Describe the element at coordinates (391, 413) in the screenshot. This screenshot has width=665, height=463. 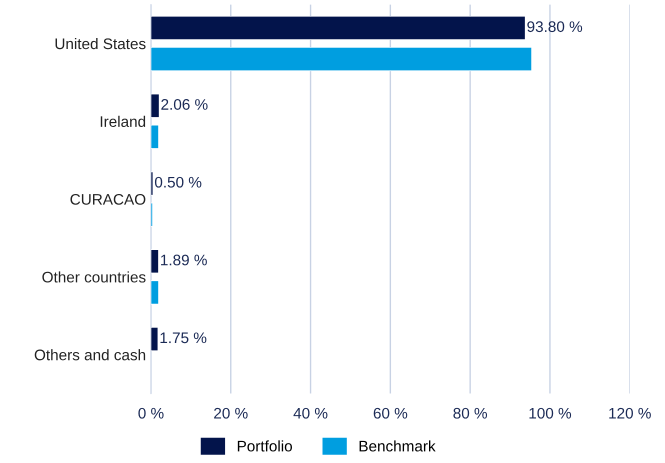
I see `x-tick-label: 60 %` at that location.